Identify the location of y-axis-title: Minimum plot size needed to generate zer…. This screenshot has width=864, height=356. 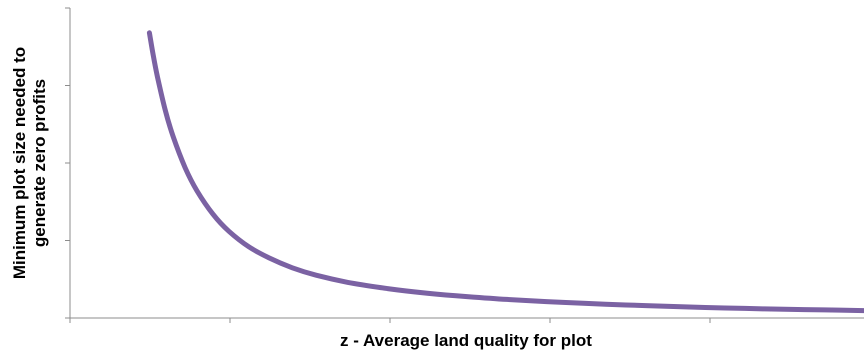
(29, 163).